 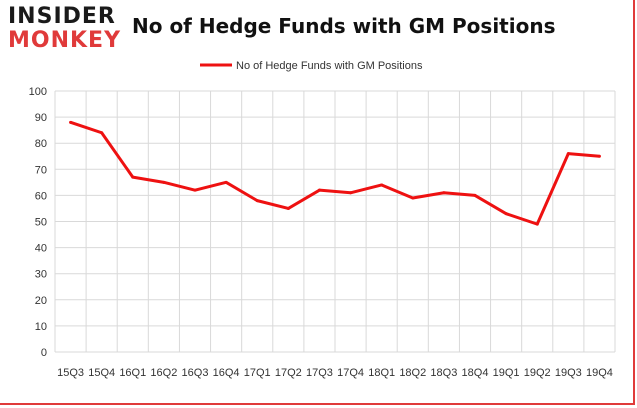 I want to click on x-tick-label: 19Q3, so click(x=568, y=373).